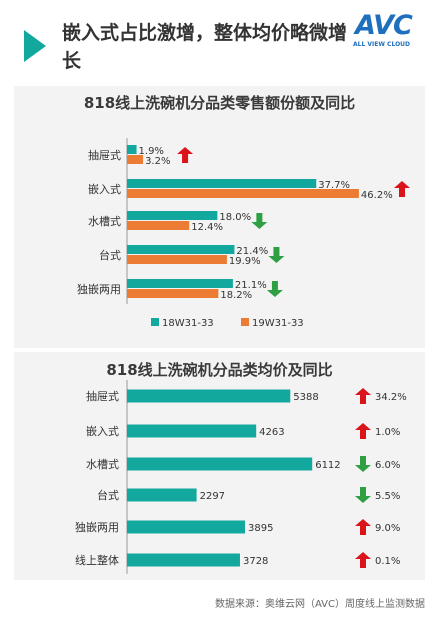 This screenshot has height=622, width=439. What do you see at coordinates (205, 47) in the screenshot?
I see `page-title: 嵌入式占比激增，整体均价略微增长` at bounding box center [205, 47].